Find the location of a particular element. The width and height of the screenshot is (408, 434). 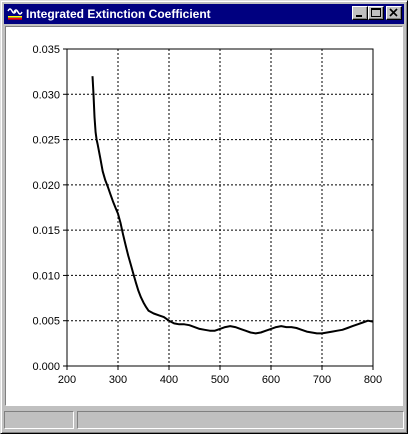

close-icon is located at coordinates (393, 12).